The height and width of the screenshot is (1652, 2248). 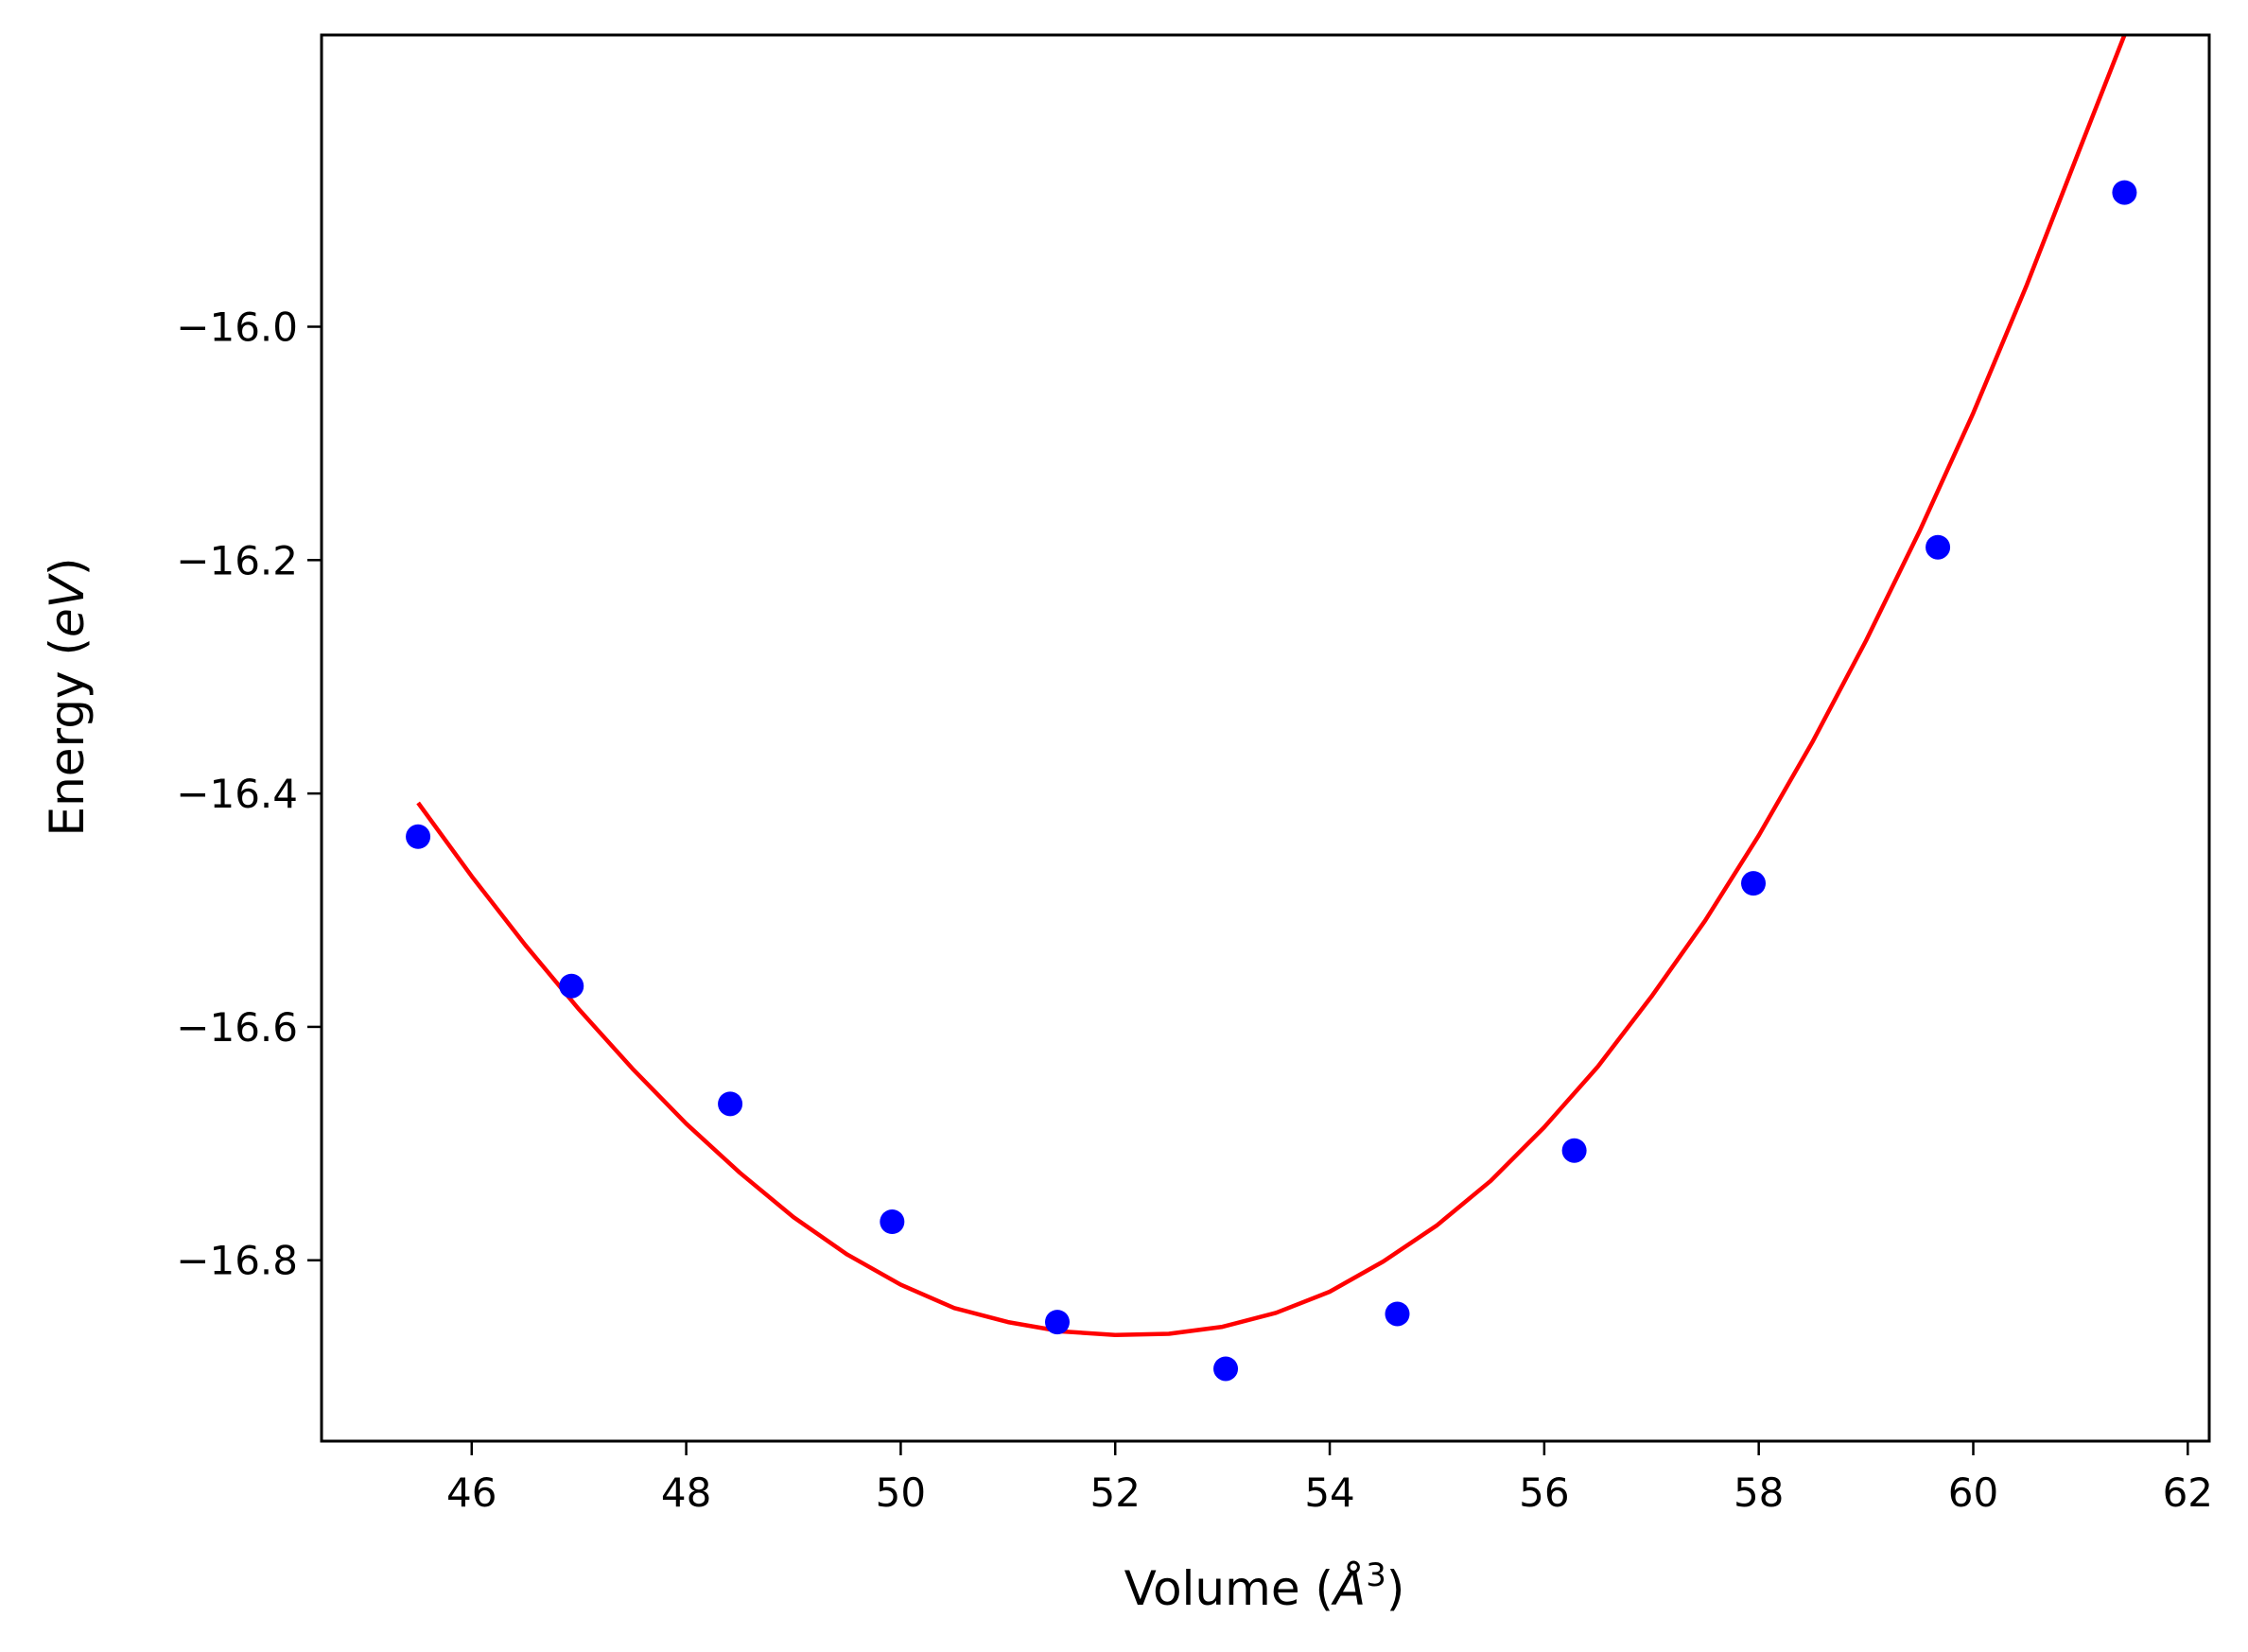 I want to click on y-axis-ticks: −16.8 −16.6 −16.4 −16.2 −16.0, so click(x=249, y=794).